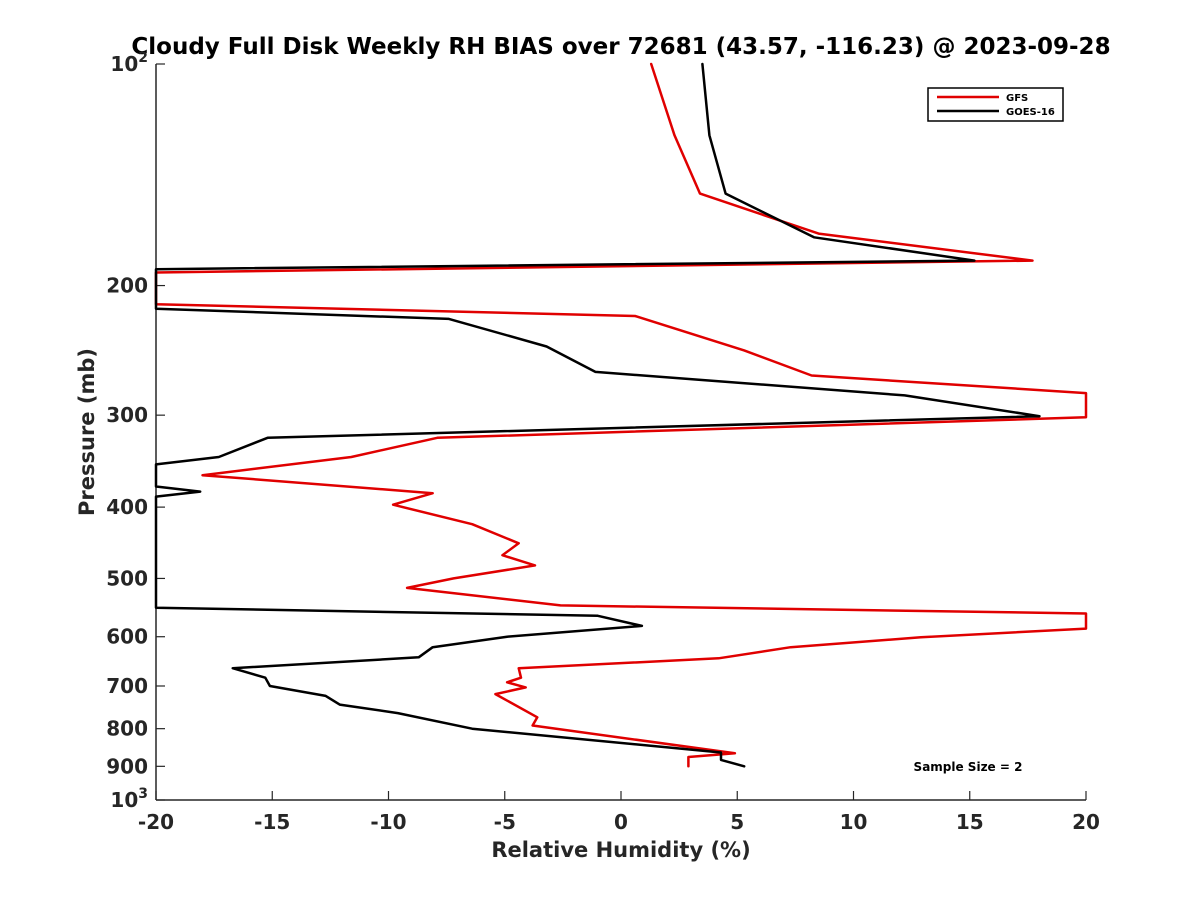 The image size is (1200, 900). What do you see at coordinates (87, 432) in the screenshot?
I see `y-axis-label: Pressure (mb)` at bounding box center [87, 432].